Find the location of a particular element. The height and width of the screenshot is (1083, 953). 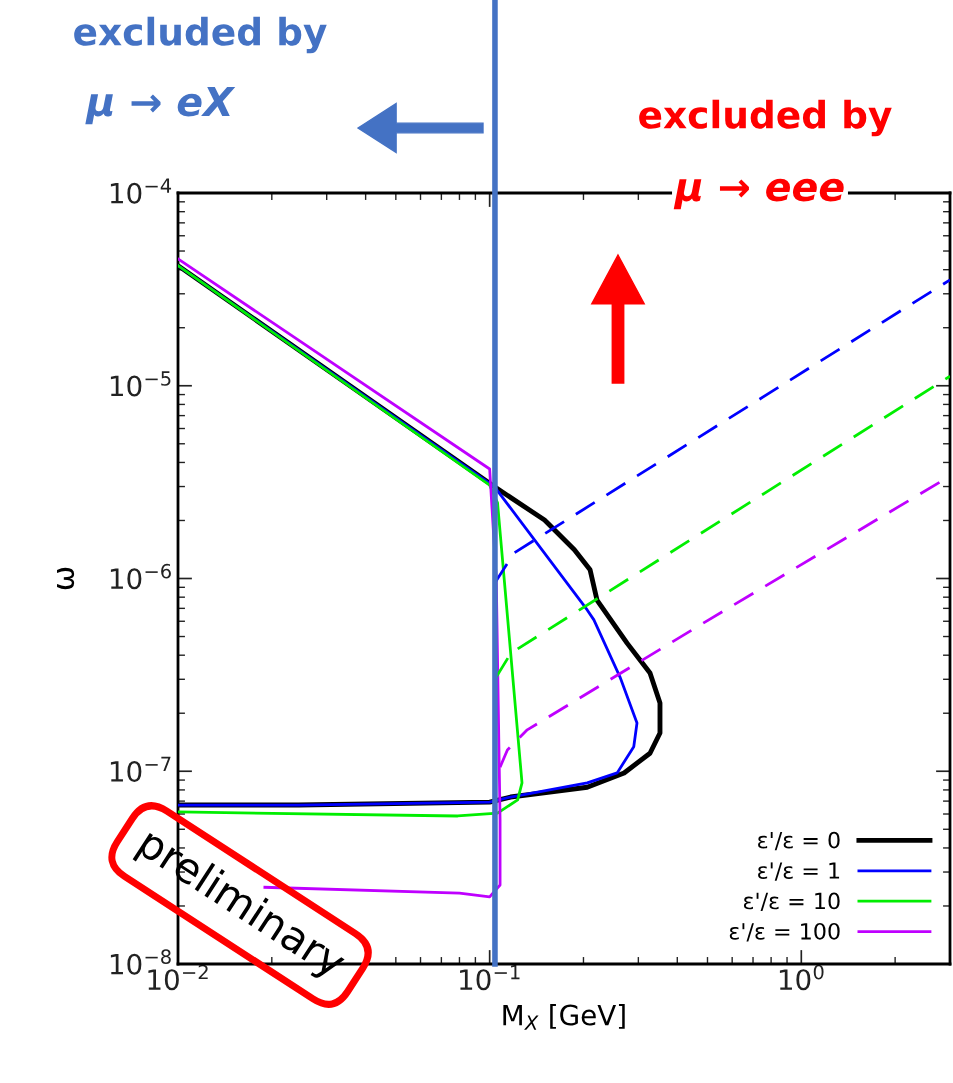

annotation: μ → eee is located at coordinates (758, 194).